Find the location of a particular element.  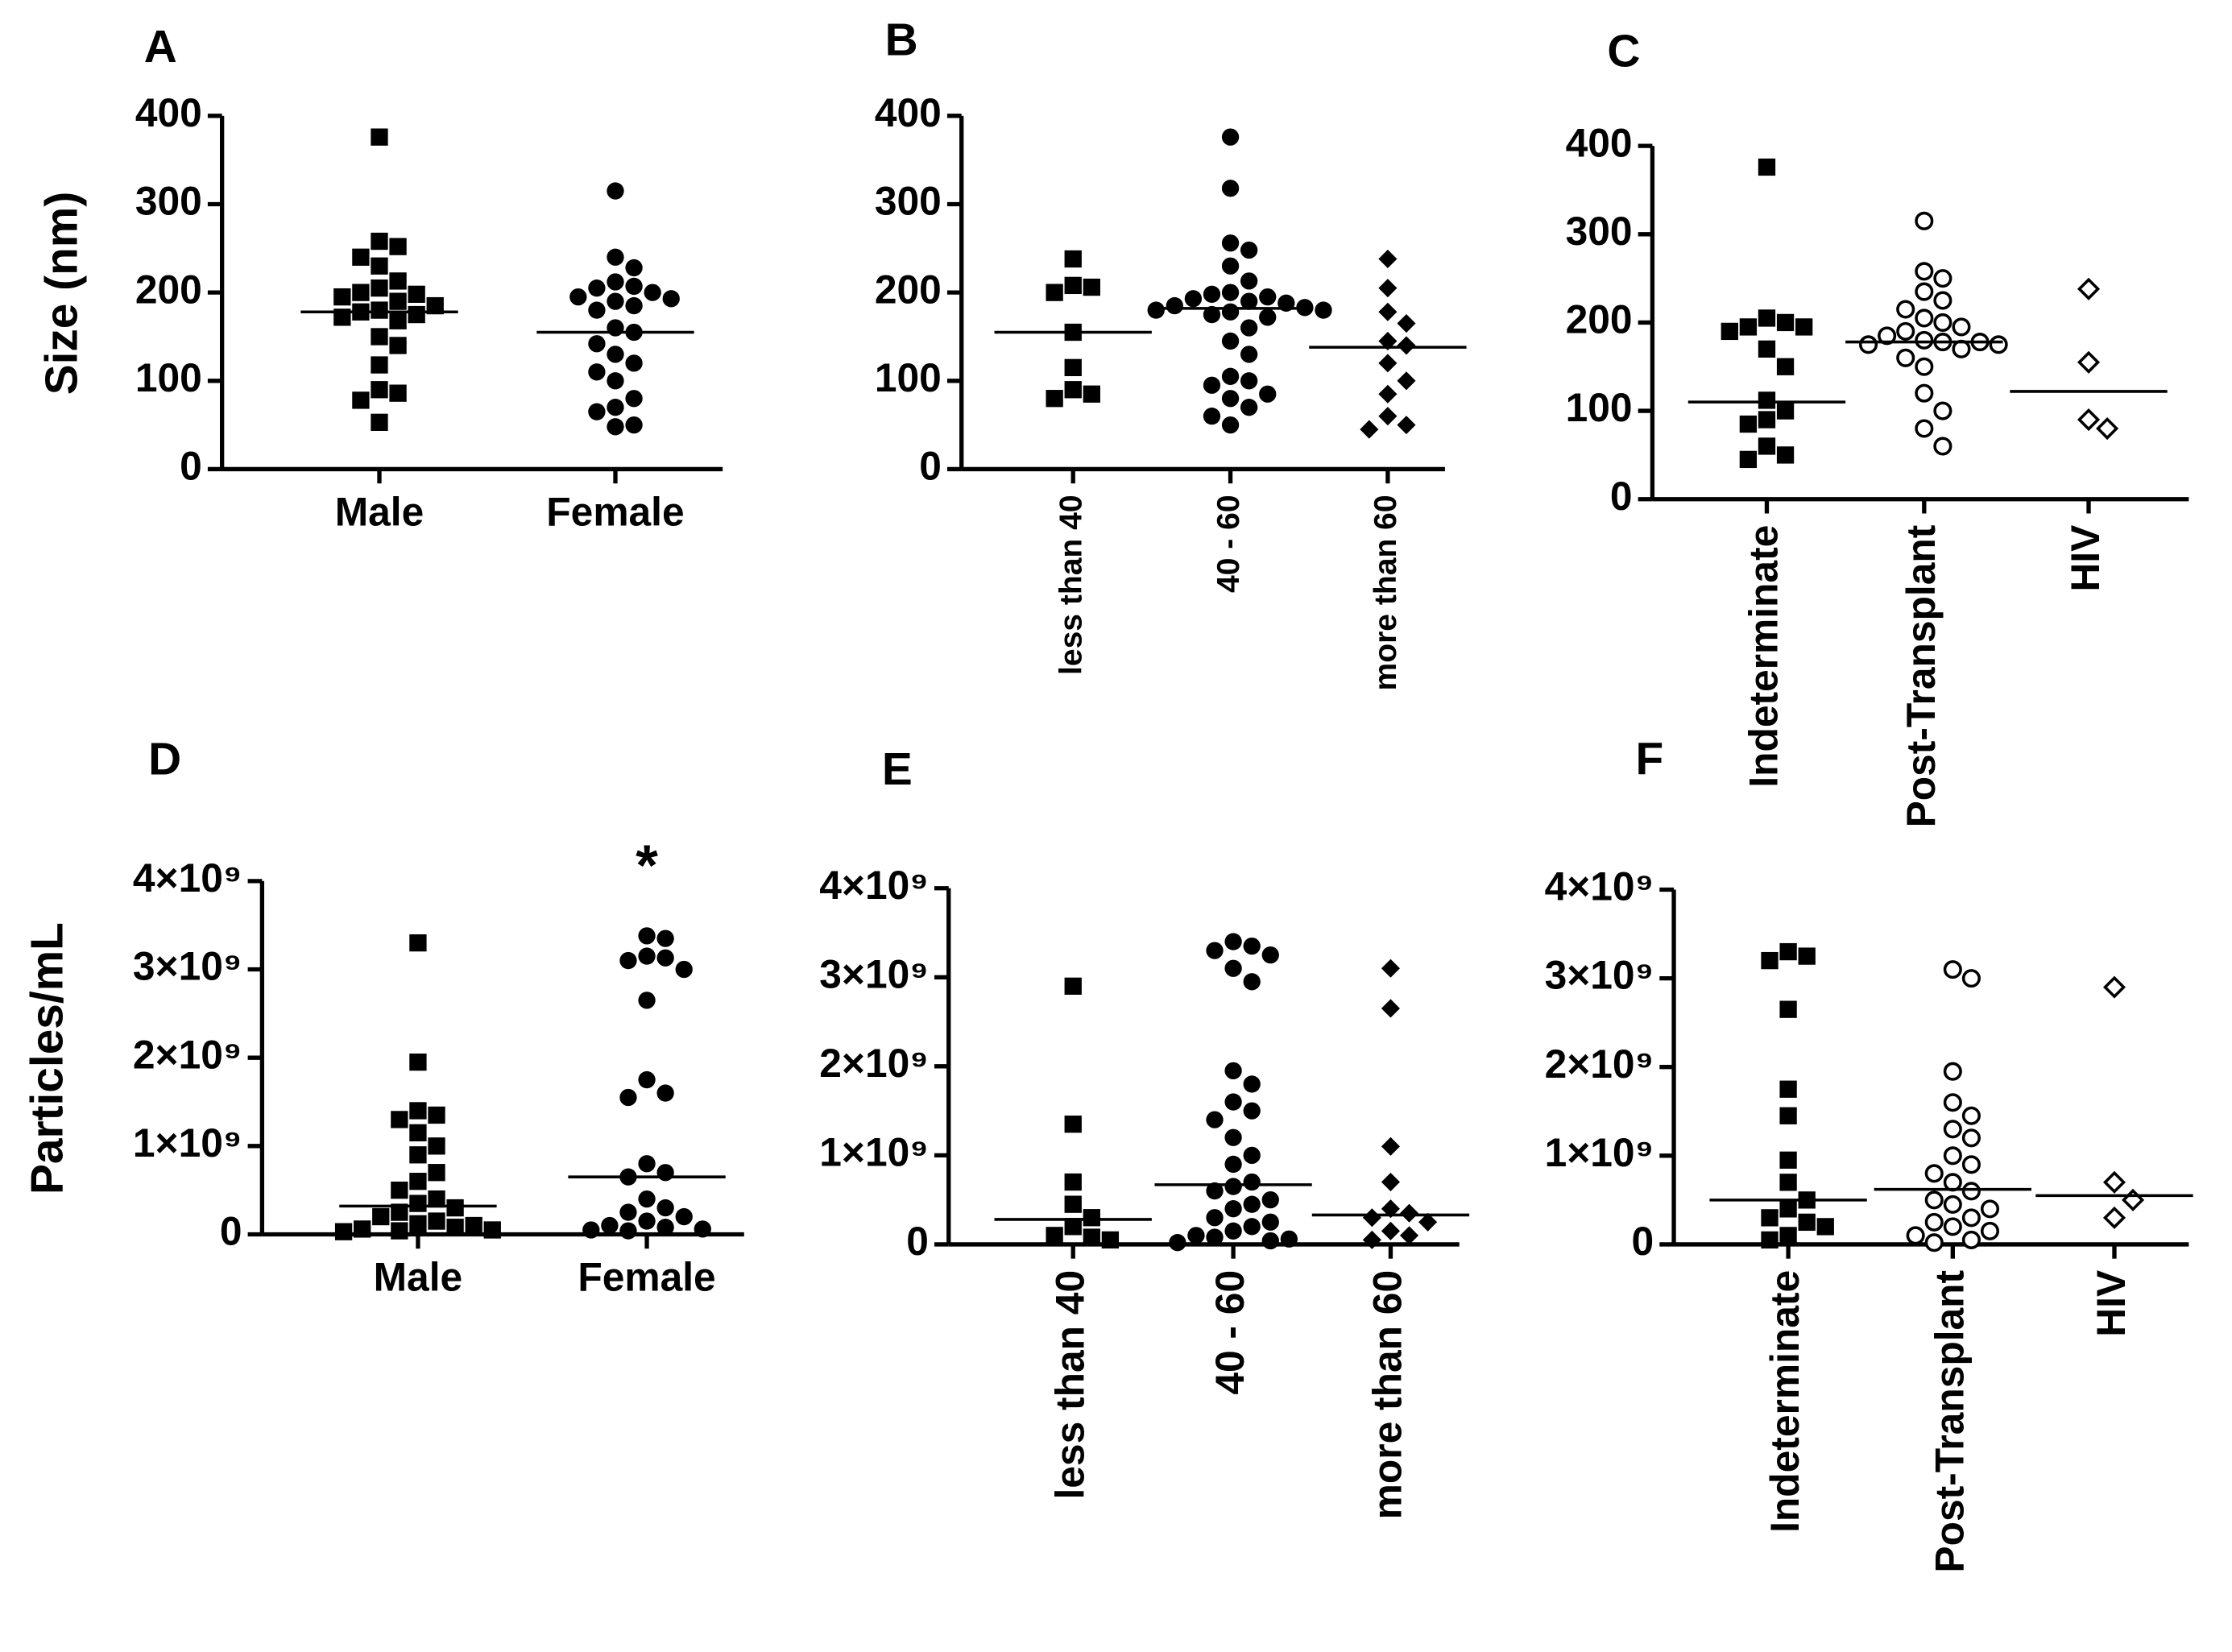

x-tick-label: Male is located at coordinates (379, 512).